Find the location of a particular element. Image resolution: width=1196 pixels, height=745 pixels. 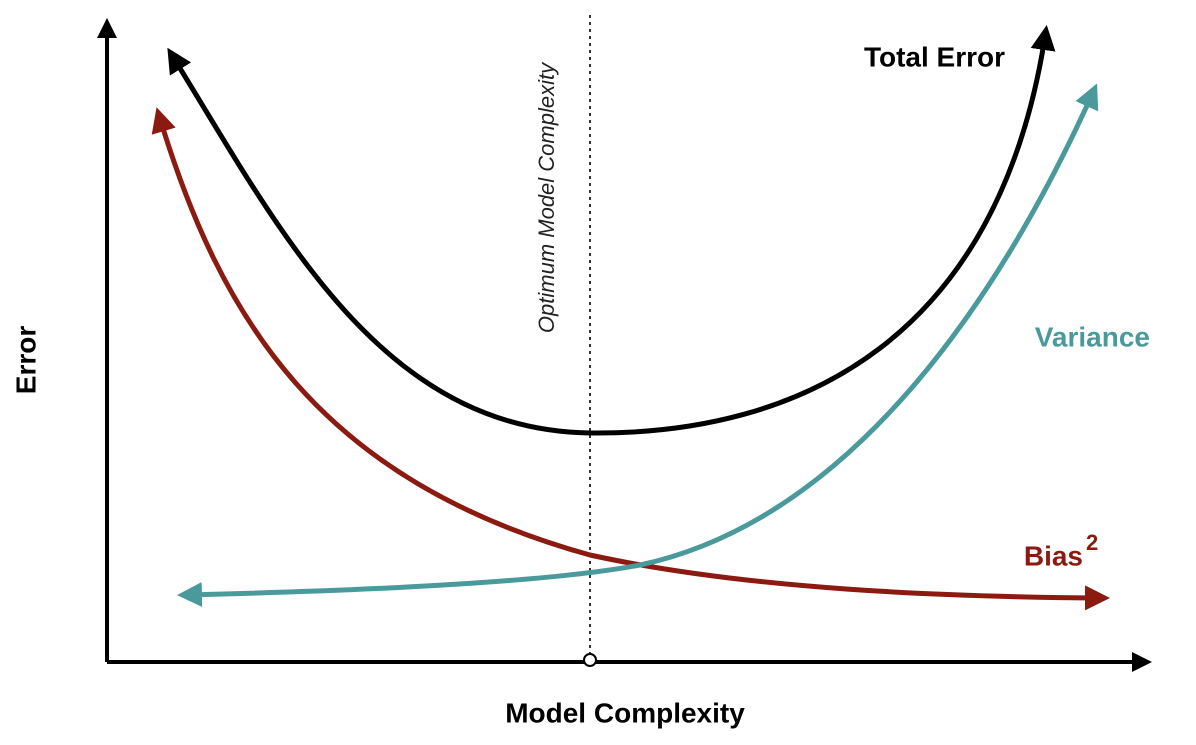

bias-label: Bias is located at coordinates (1053, 555).